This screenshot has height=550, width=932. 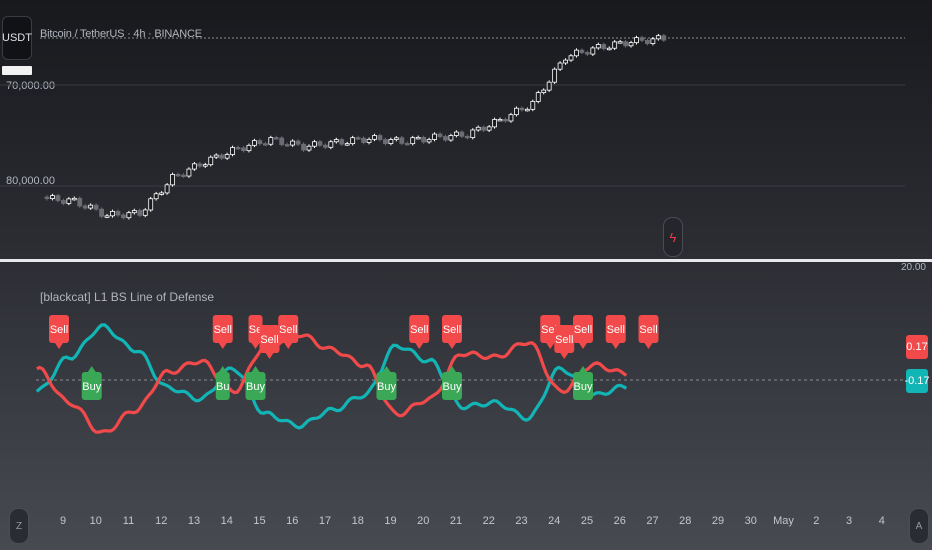 What do you see at coordinates (919, 526) in the screenshot?
I see `auto-scale-button: A` at bounding box center [919, 526].